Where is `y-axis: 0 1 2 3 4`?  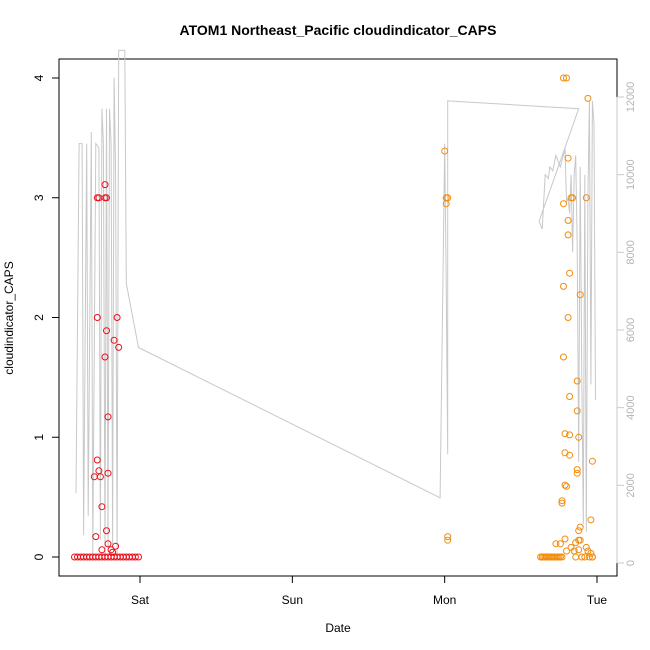 y-axis: 0 1 2 3 4 is located at coordinates (46, 317).